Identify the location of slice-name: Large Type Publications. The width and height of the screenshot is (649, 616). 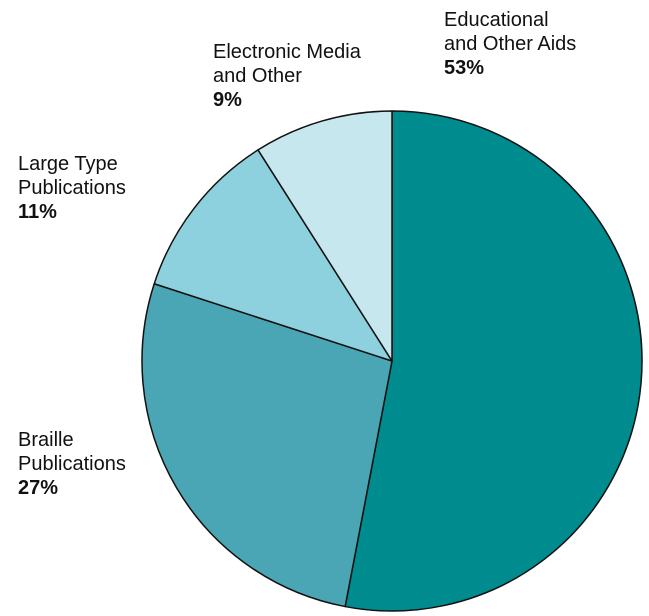
(72, 176).